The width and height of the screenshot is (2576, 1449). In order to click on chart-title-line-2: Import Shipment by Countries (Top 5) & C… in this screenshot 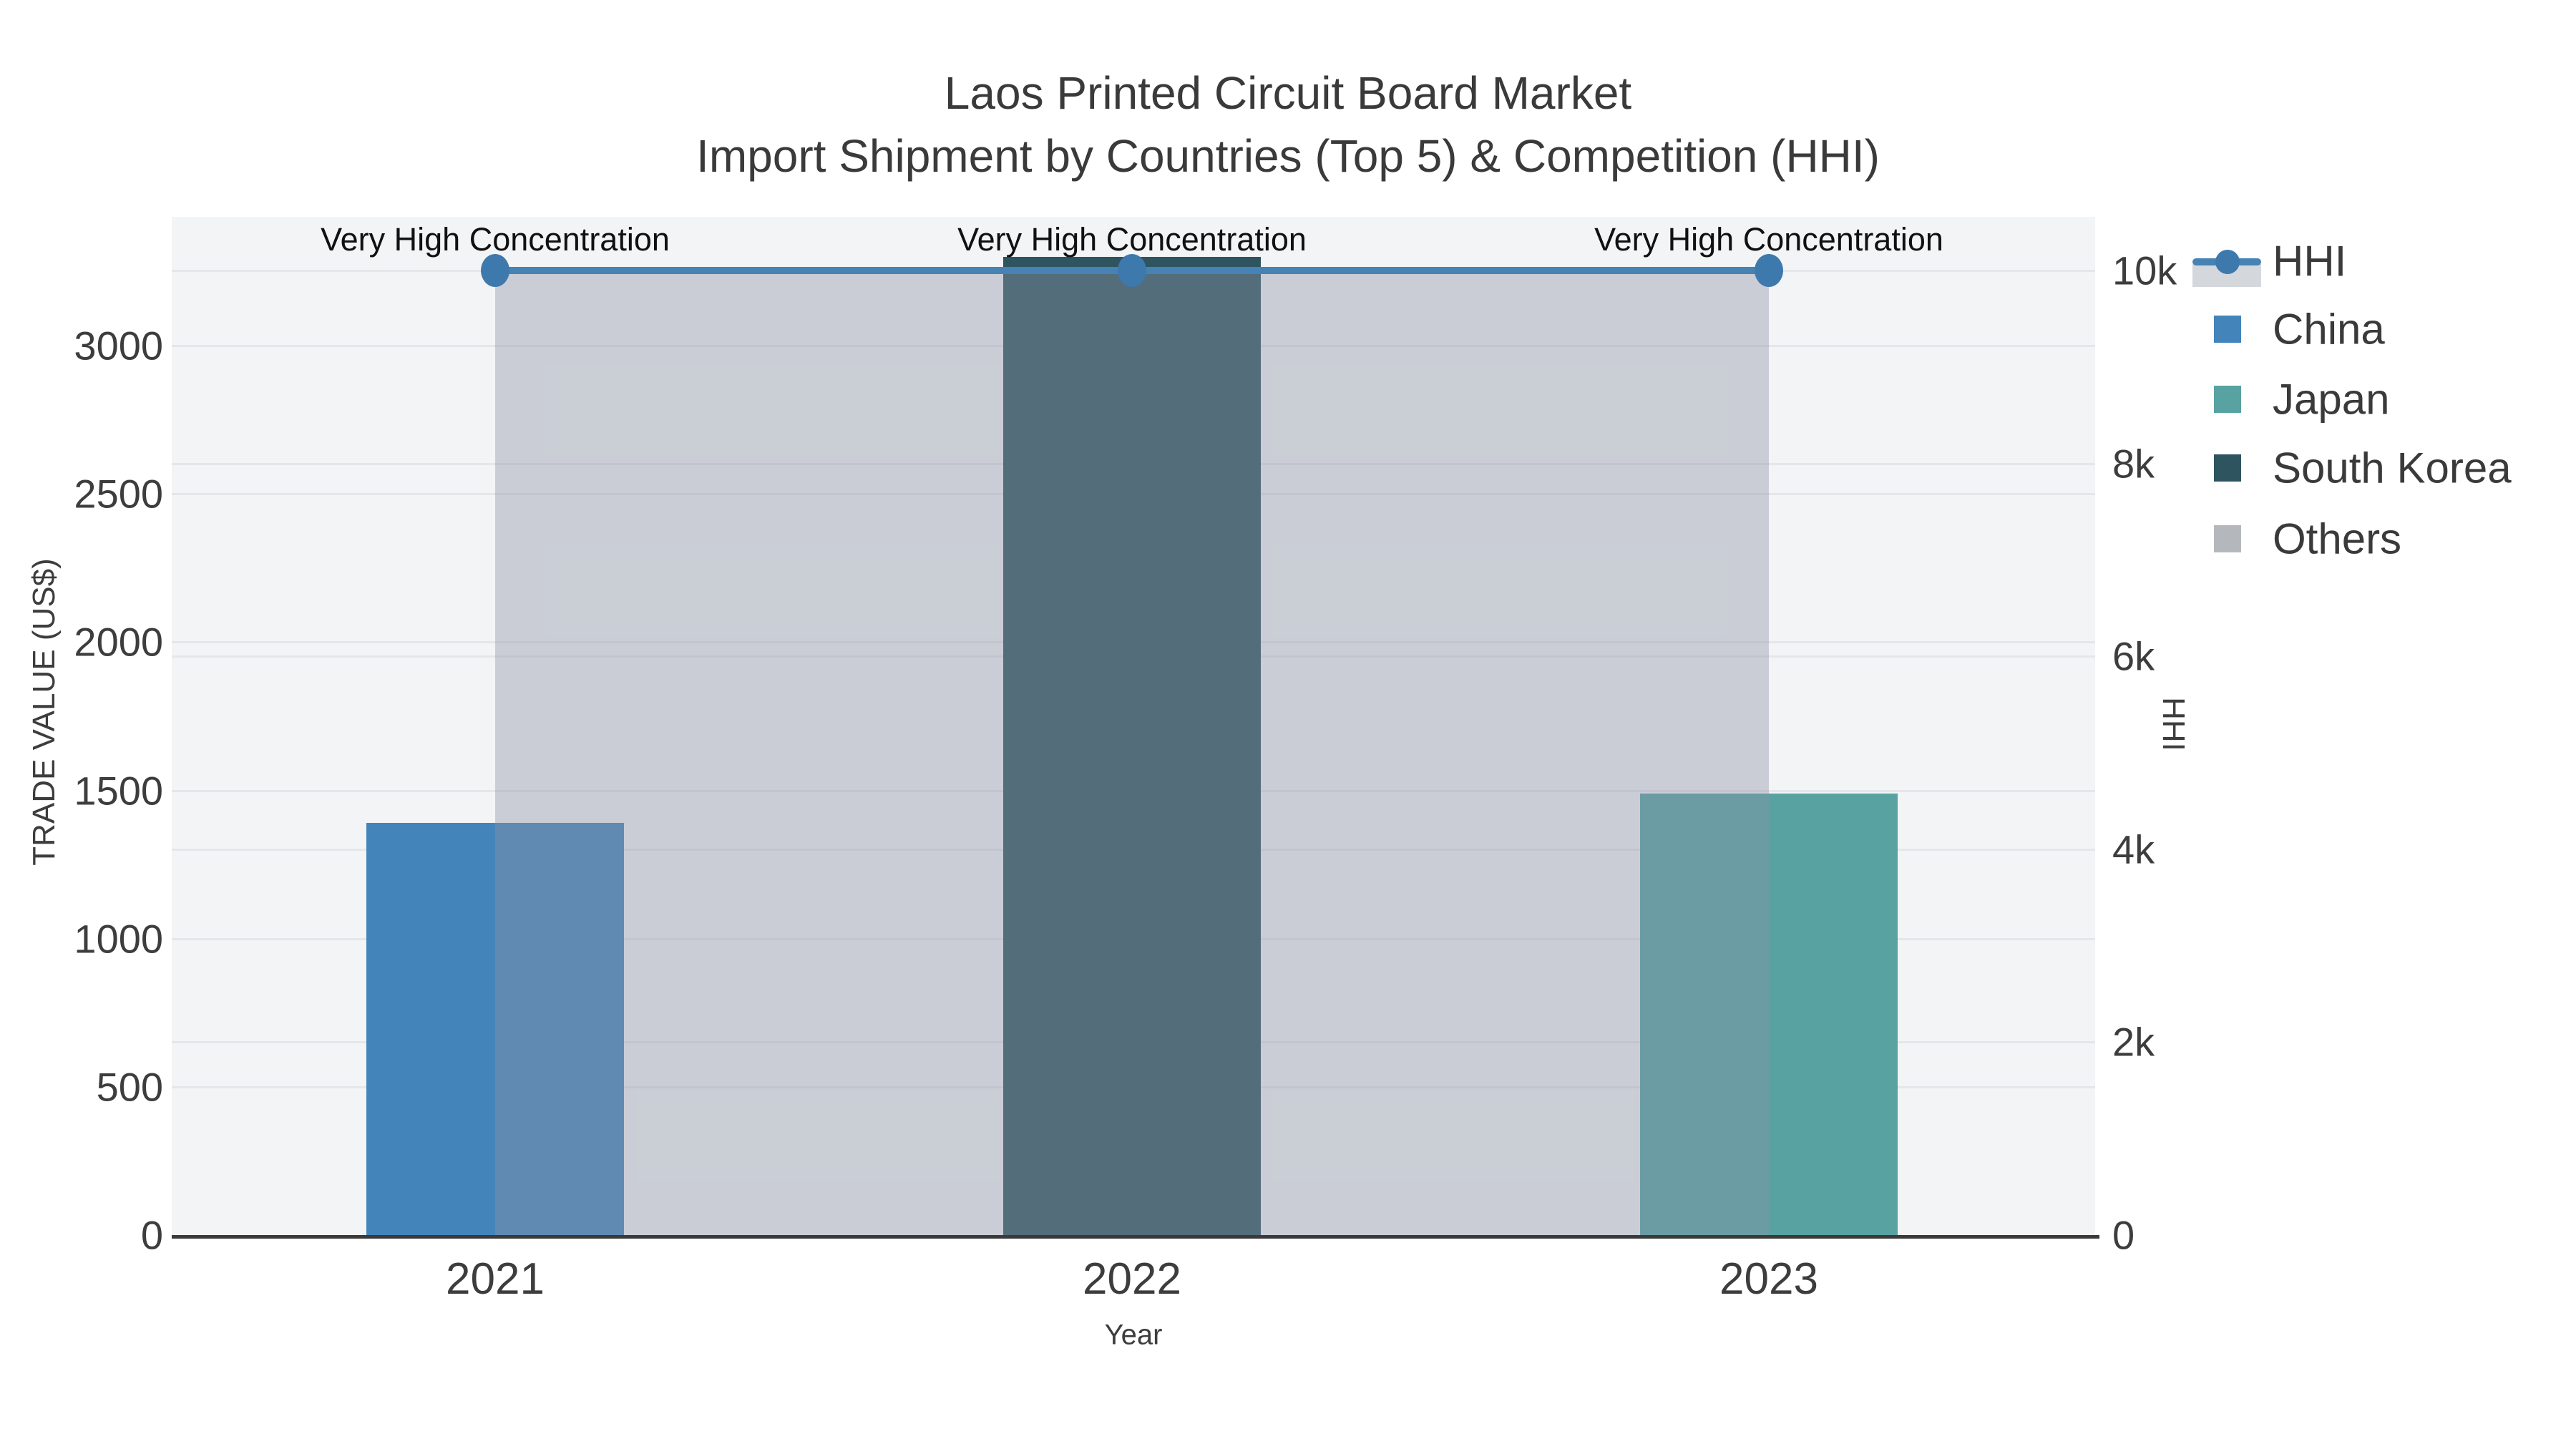, I will do `click(1288, 156)`.